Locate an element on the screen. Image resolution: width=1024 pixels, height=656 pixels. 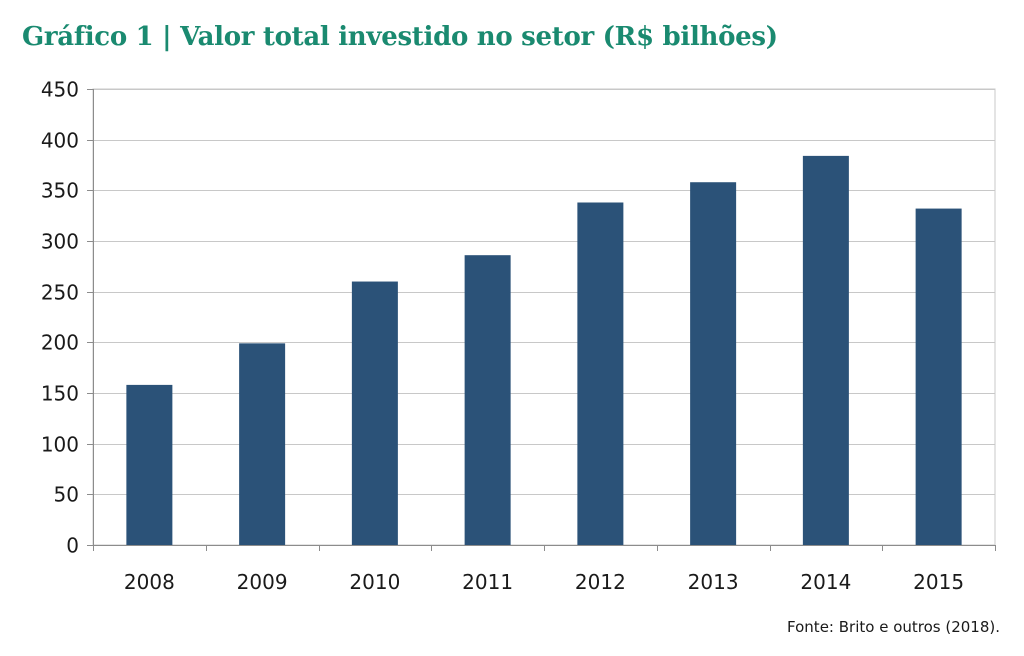
y-tick-labels: 0 50 100 150 200 250 300 350 400 450 is located at coordinates (60, 318).